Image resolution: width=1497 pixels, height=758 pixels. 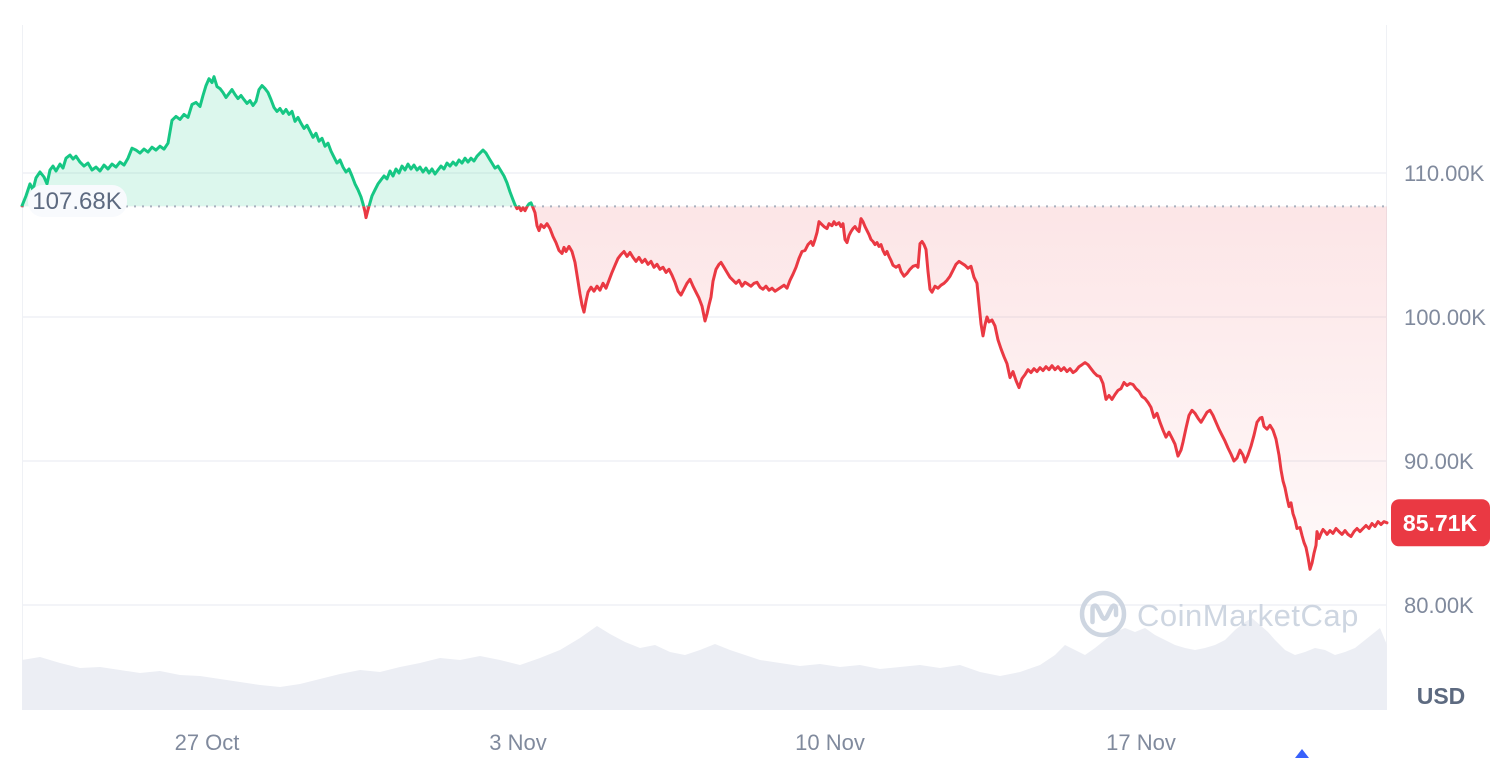 What do you see at coordinates (207, 742) in the screenshot?
I see `x-axis-tick-label: 27 Oct` at bounding box center [207, 742].